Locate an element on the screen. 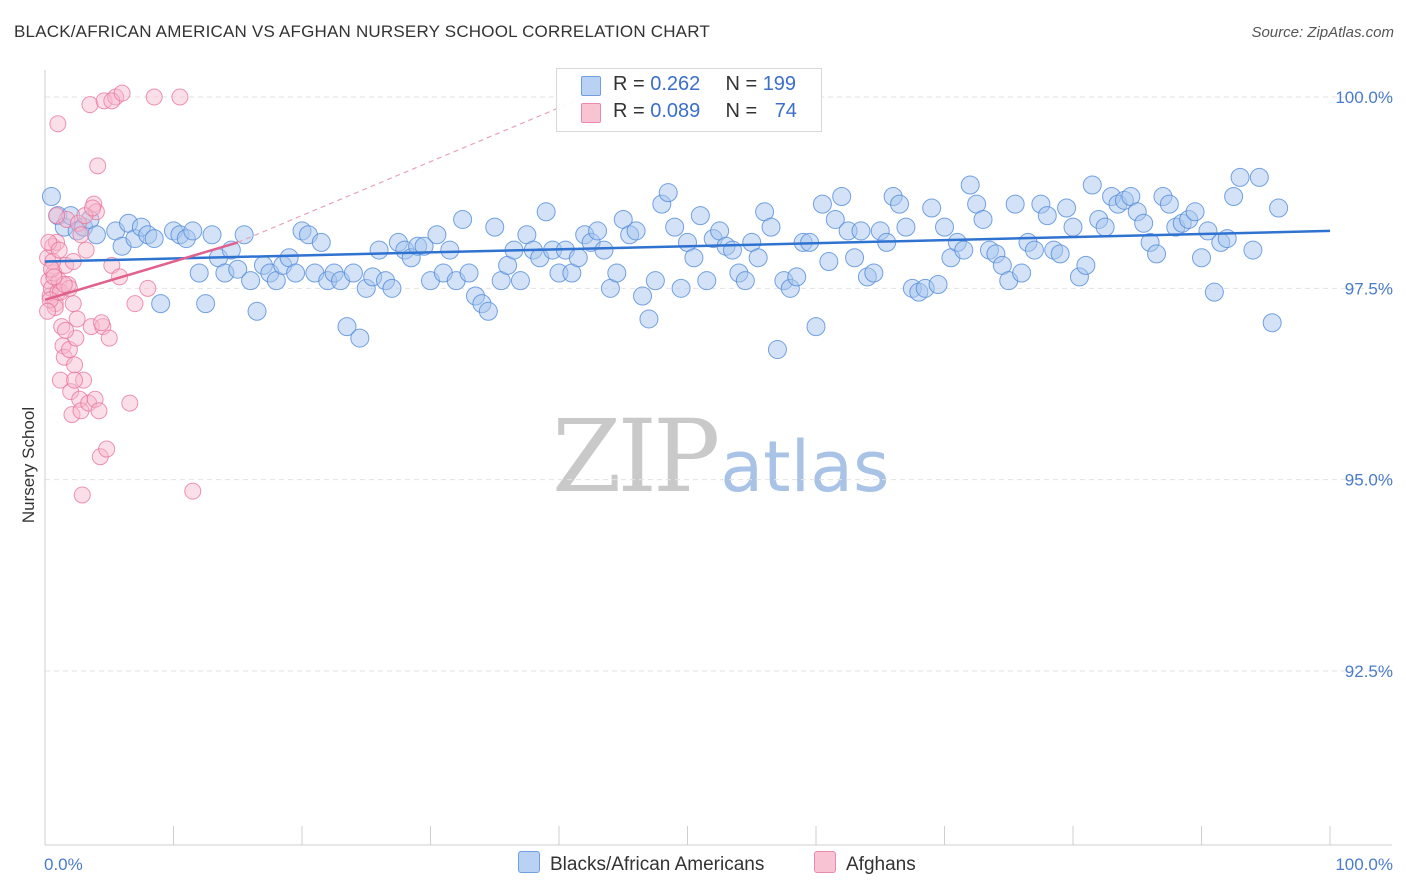  bottom-legend-afghans: Afghans is located at coordinates (865, 863).